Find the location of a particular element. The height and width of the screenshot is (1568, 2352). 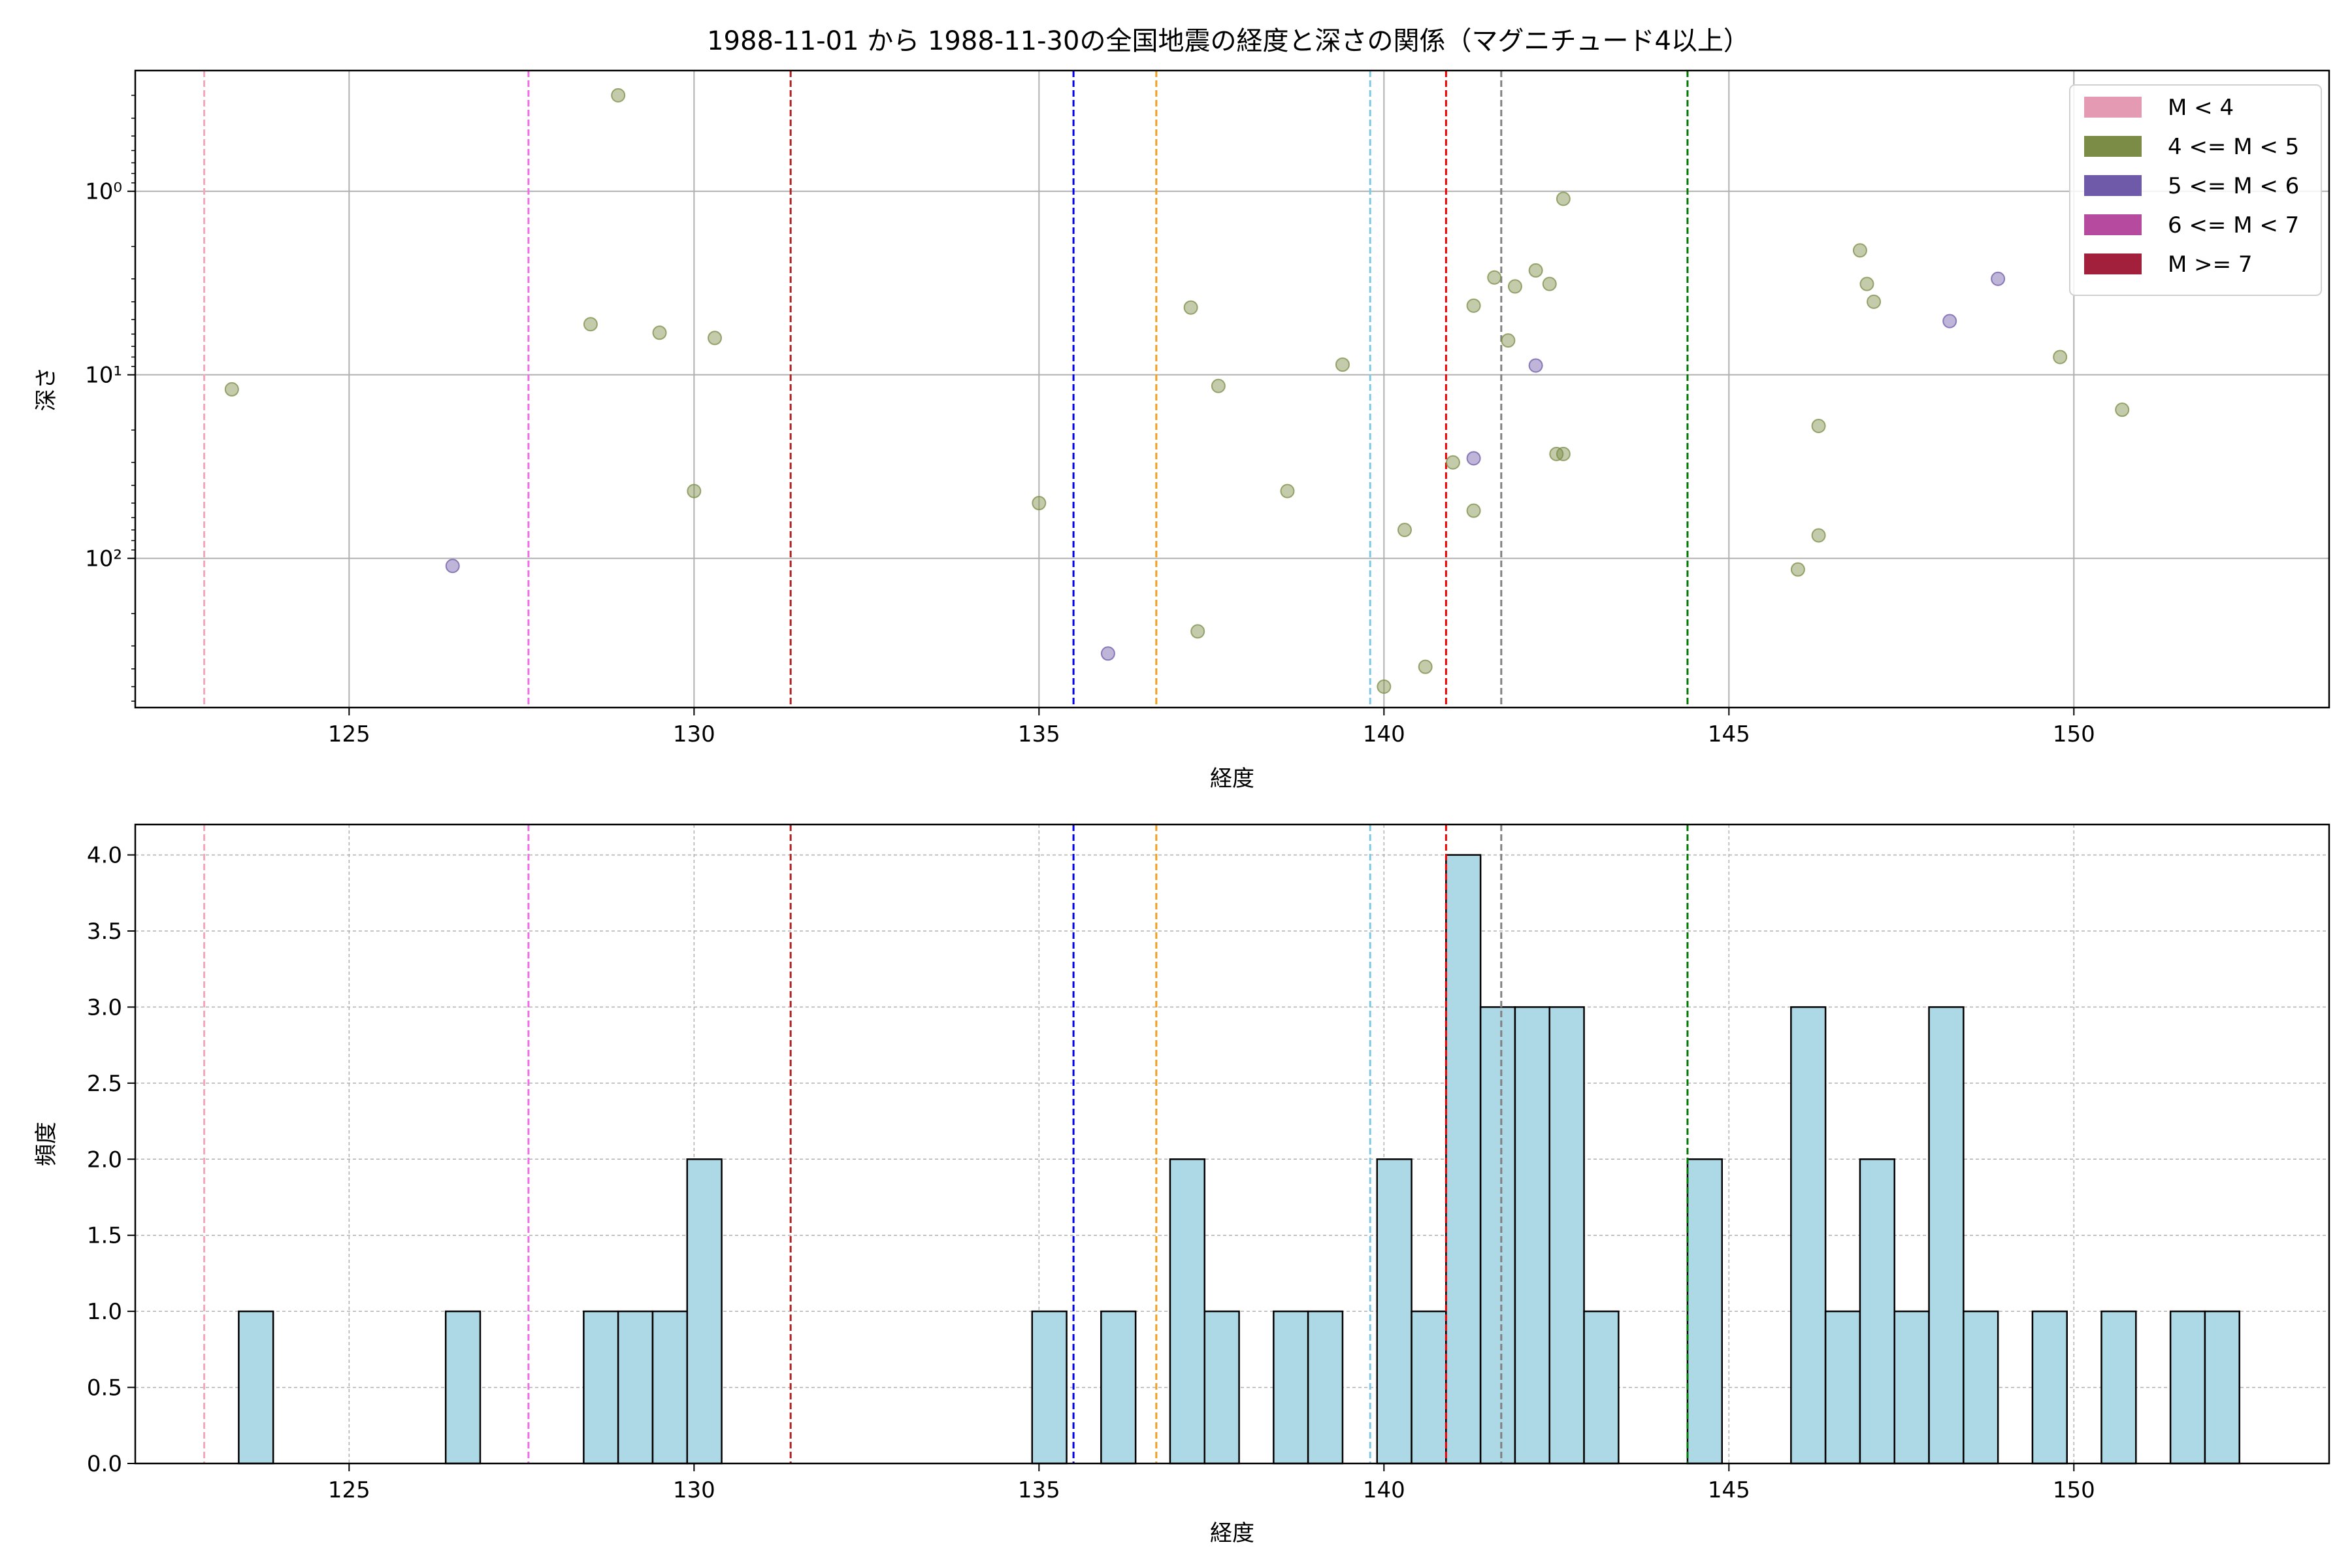

scatter-y-axis-label: 深さ is located at coordinates (46, 389).